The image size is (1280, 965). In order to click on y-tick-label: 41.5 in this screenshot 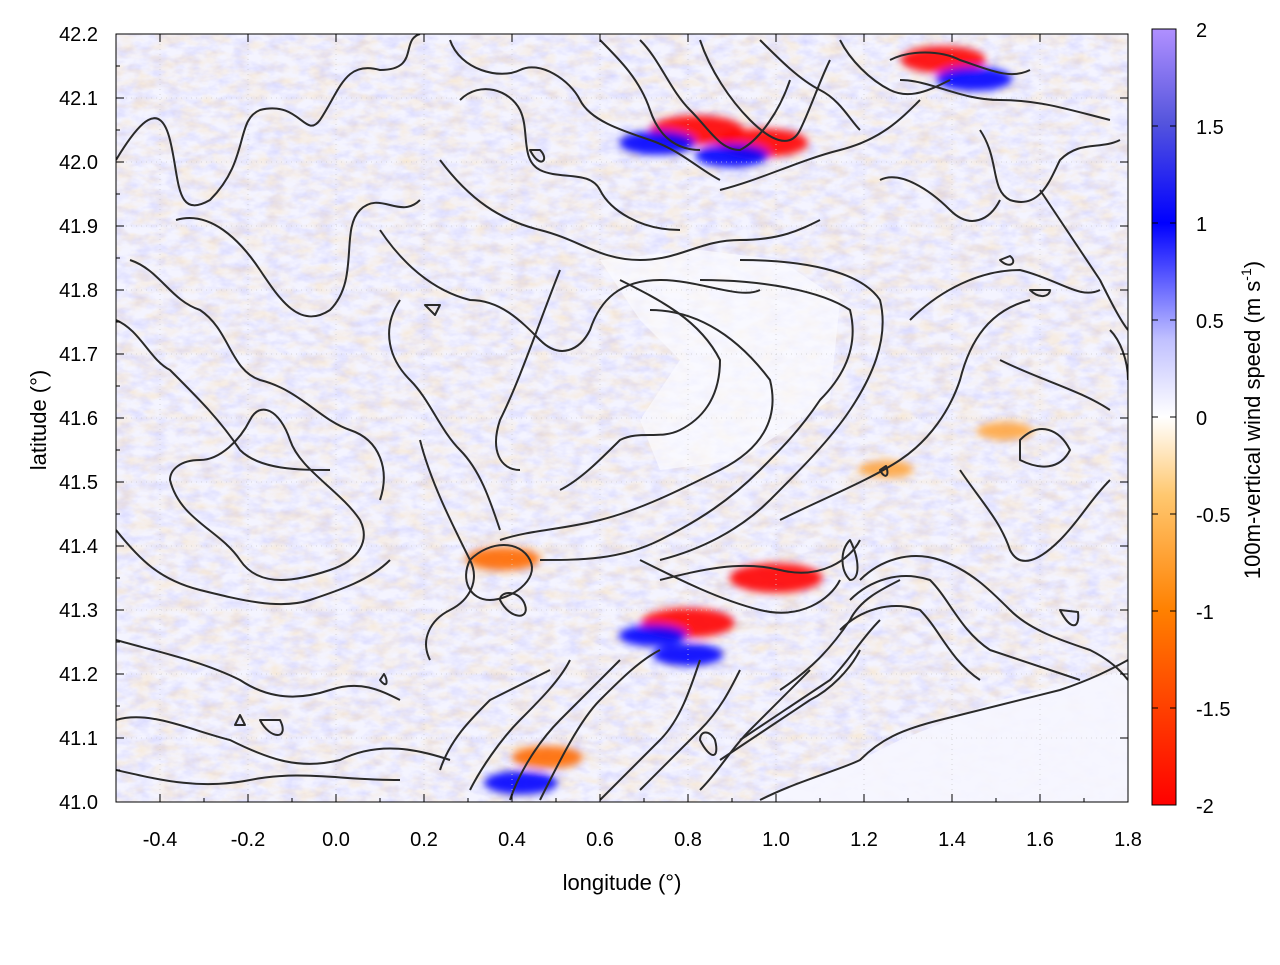, I will do `click(78, 483)`.